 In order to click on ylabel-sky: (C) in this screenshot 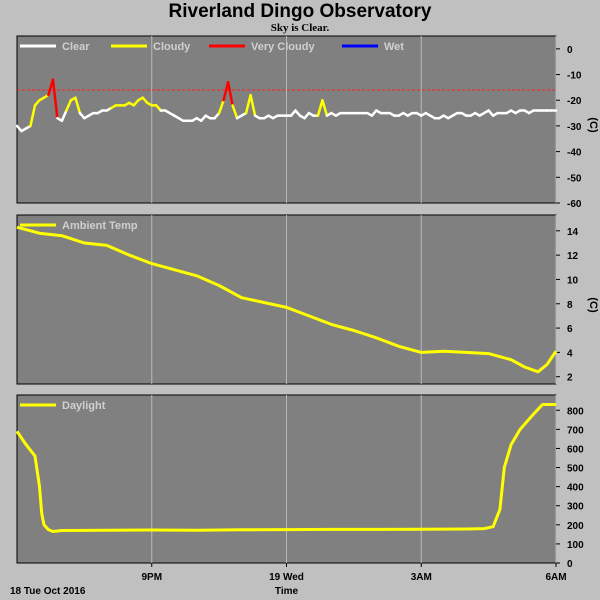, I will do `click(593, 125)`.